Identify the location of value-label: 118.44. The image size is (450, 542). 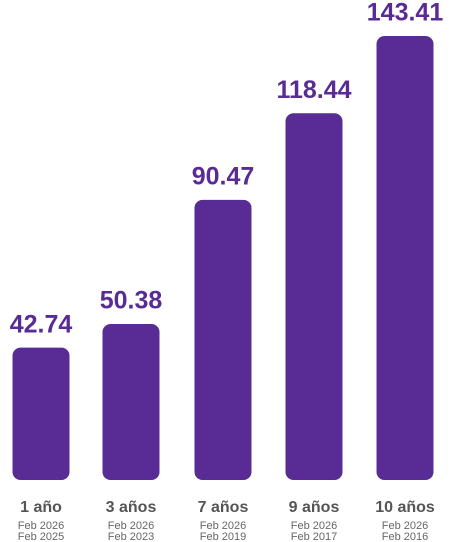
(313, 90).